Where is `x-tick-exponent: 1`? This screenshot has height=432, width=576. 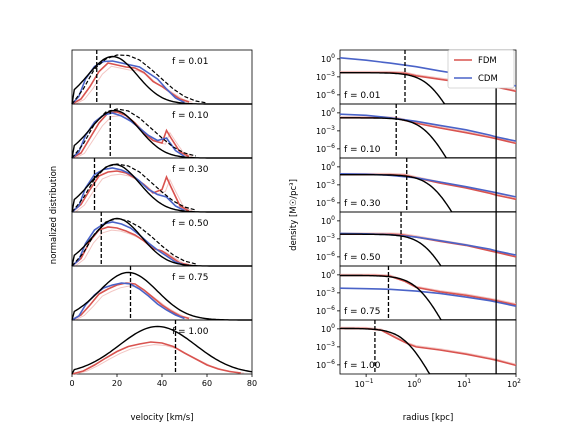 x-tick-exponent: 1 is located at coordinates (469, 381).